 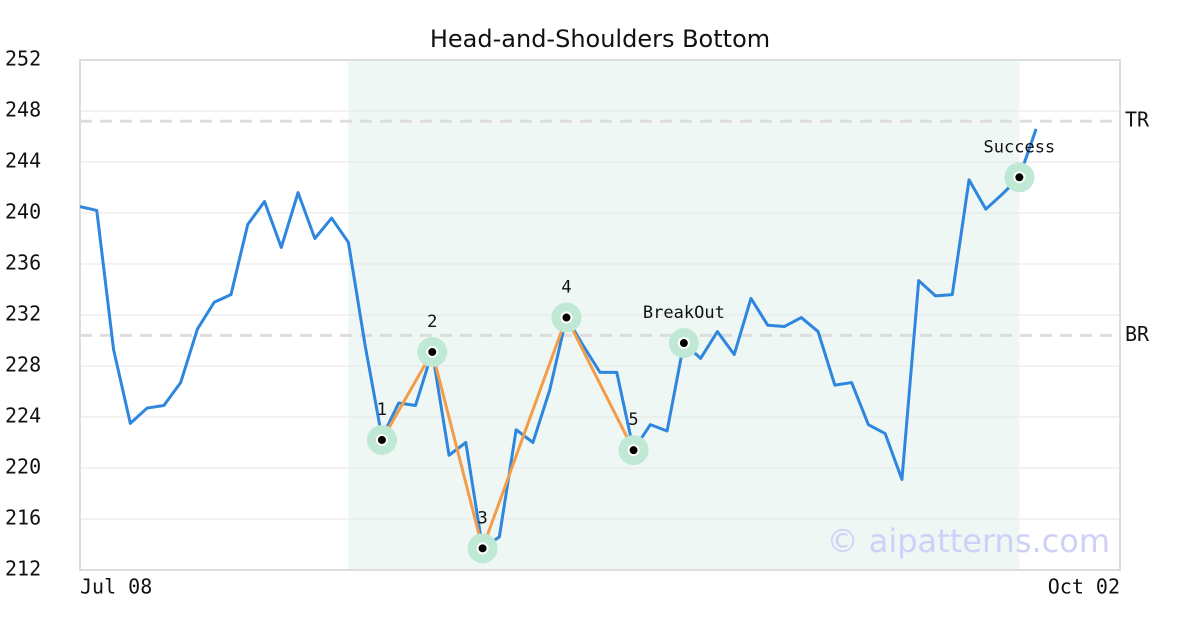 I want to click on marker-label: 3, so click(x=482, y=518).